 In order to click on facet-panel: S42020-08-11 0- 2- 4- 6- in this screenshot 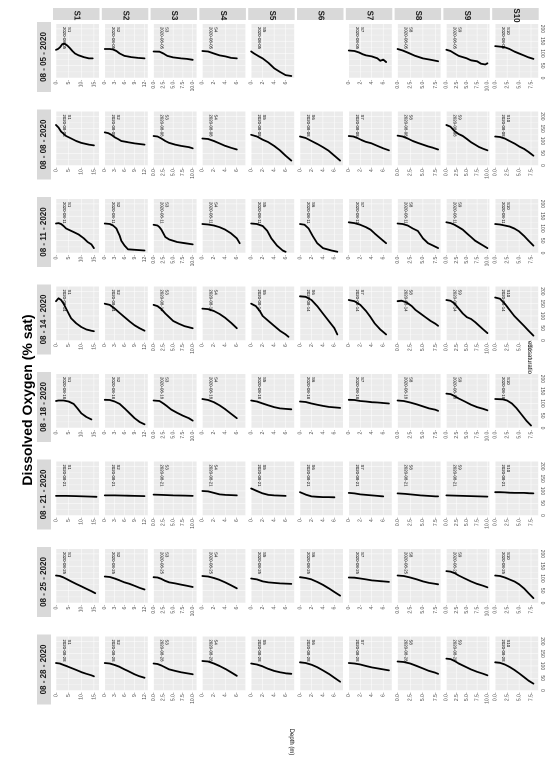, I will do `click(223, 229)`.